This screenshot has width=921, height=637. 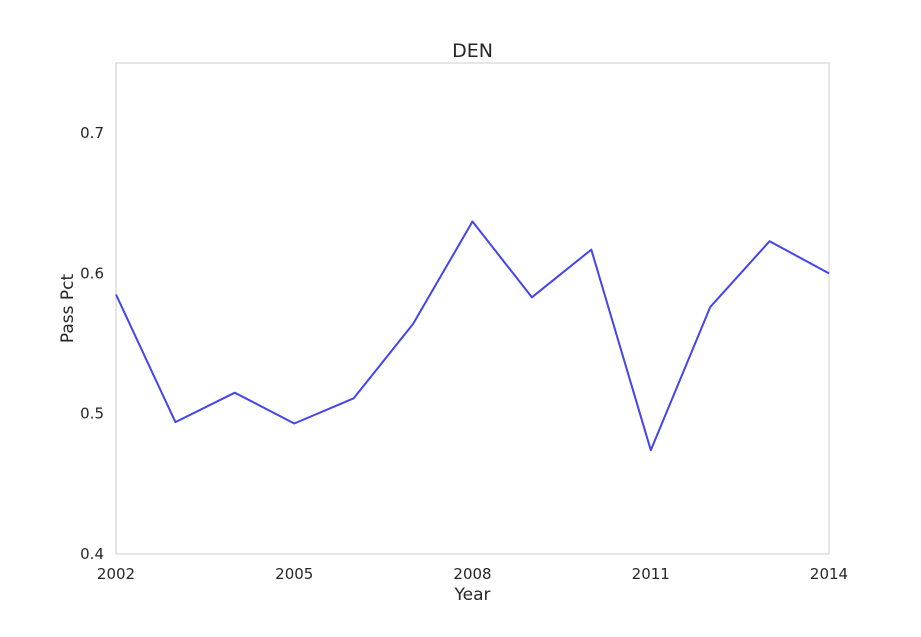 What do you see at coordinates (472, 51) in the screenshot?
I see `chart-title: DEN` at bounding box center [472, 51].